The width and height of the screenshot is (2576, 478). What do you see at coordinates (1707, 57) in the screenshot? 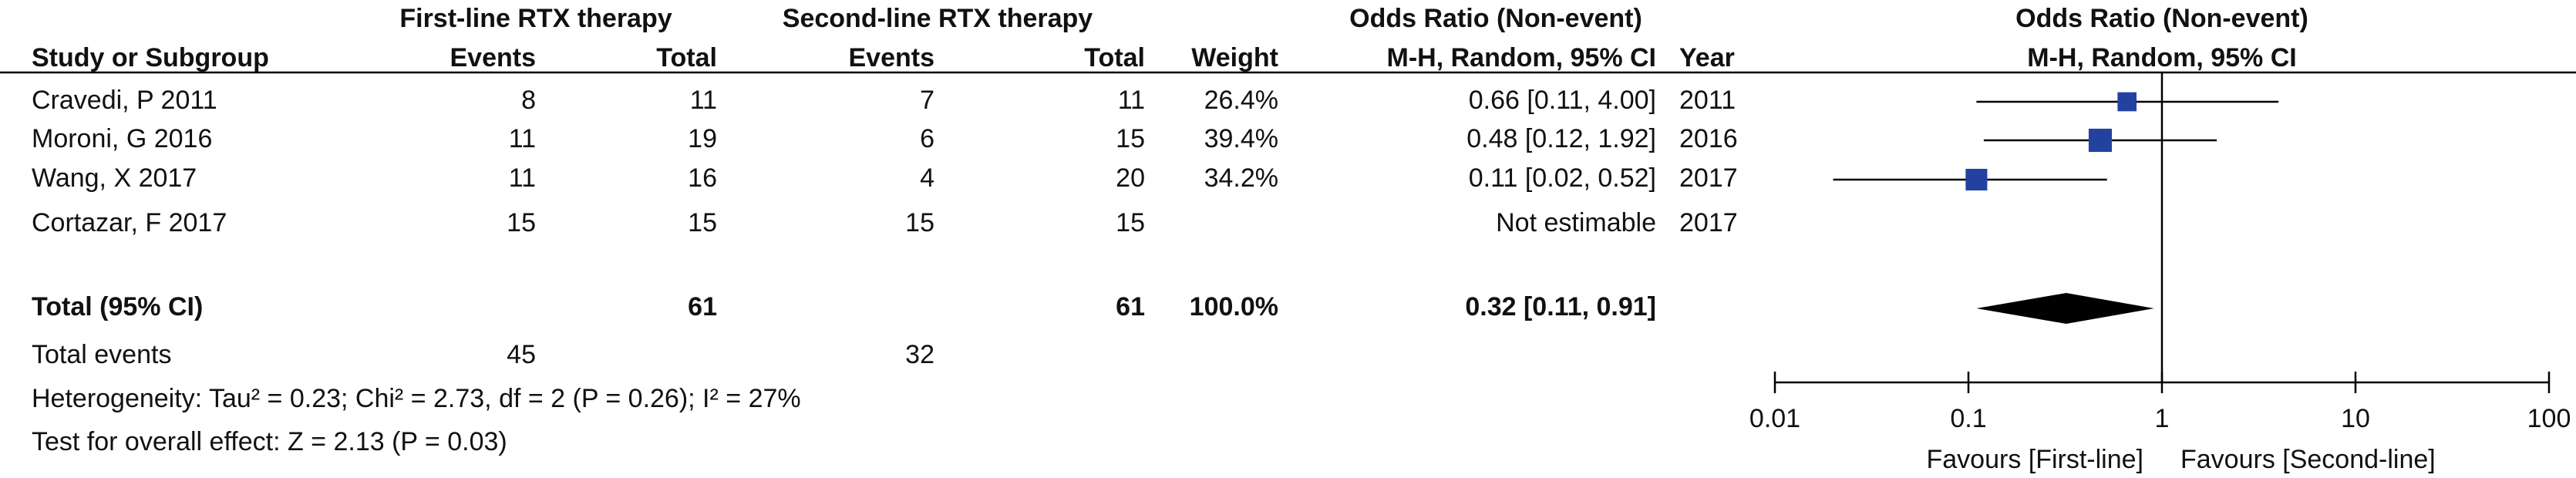
I see `column-header: Year` at bounding box center [1707, 57].